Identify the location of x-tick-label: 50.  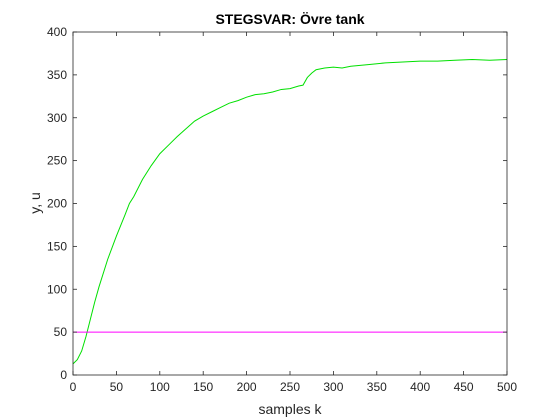
(117, 387).